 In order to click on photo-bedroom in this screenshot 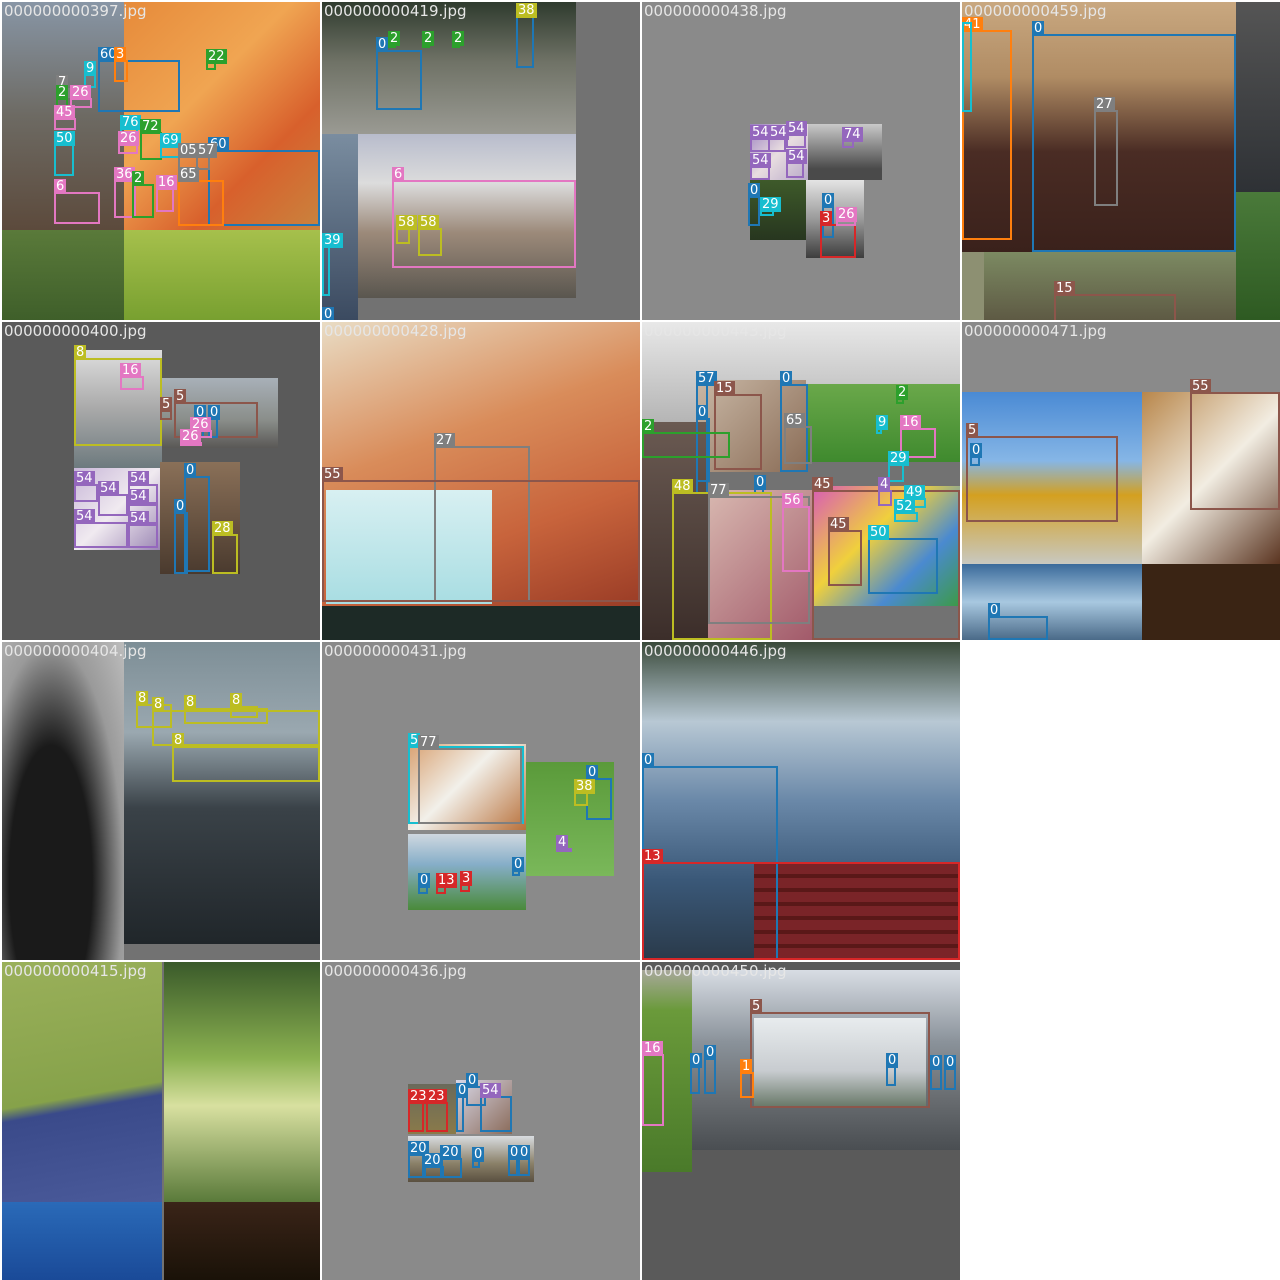, I will do `click(467, 787)`.